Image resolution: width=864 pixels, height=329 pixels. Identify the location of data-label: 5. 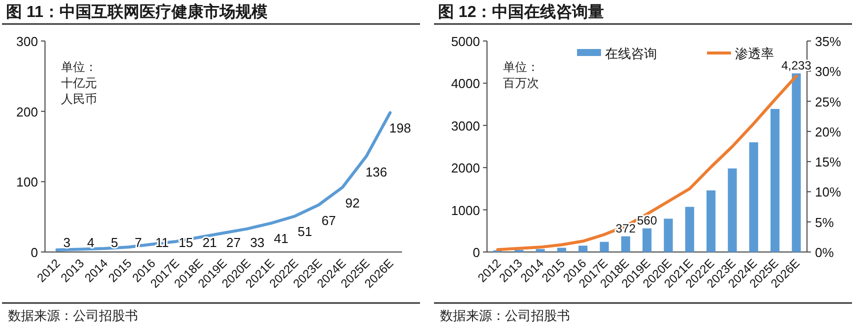
(114, 242).